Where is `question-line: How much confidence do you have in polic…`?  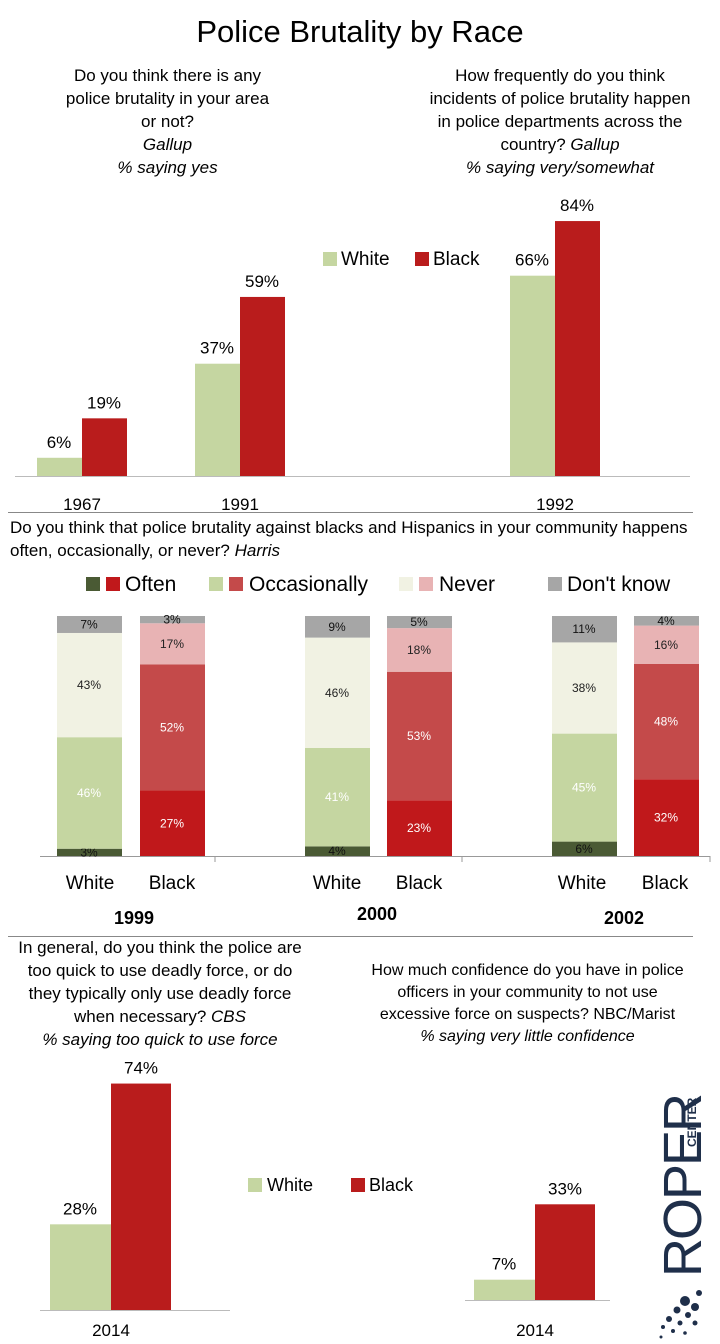 question-line: How much confidence do you have in polic… is located at coordinates (527, 970).